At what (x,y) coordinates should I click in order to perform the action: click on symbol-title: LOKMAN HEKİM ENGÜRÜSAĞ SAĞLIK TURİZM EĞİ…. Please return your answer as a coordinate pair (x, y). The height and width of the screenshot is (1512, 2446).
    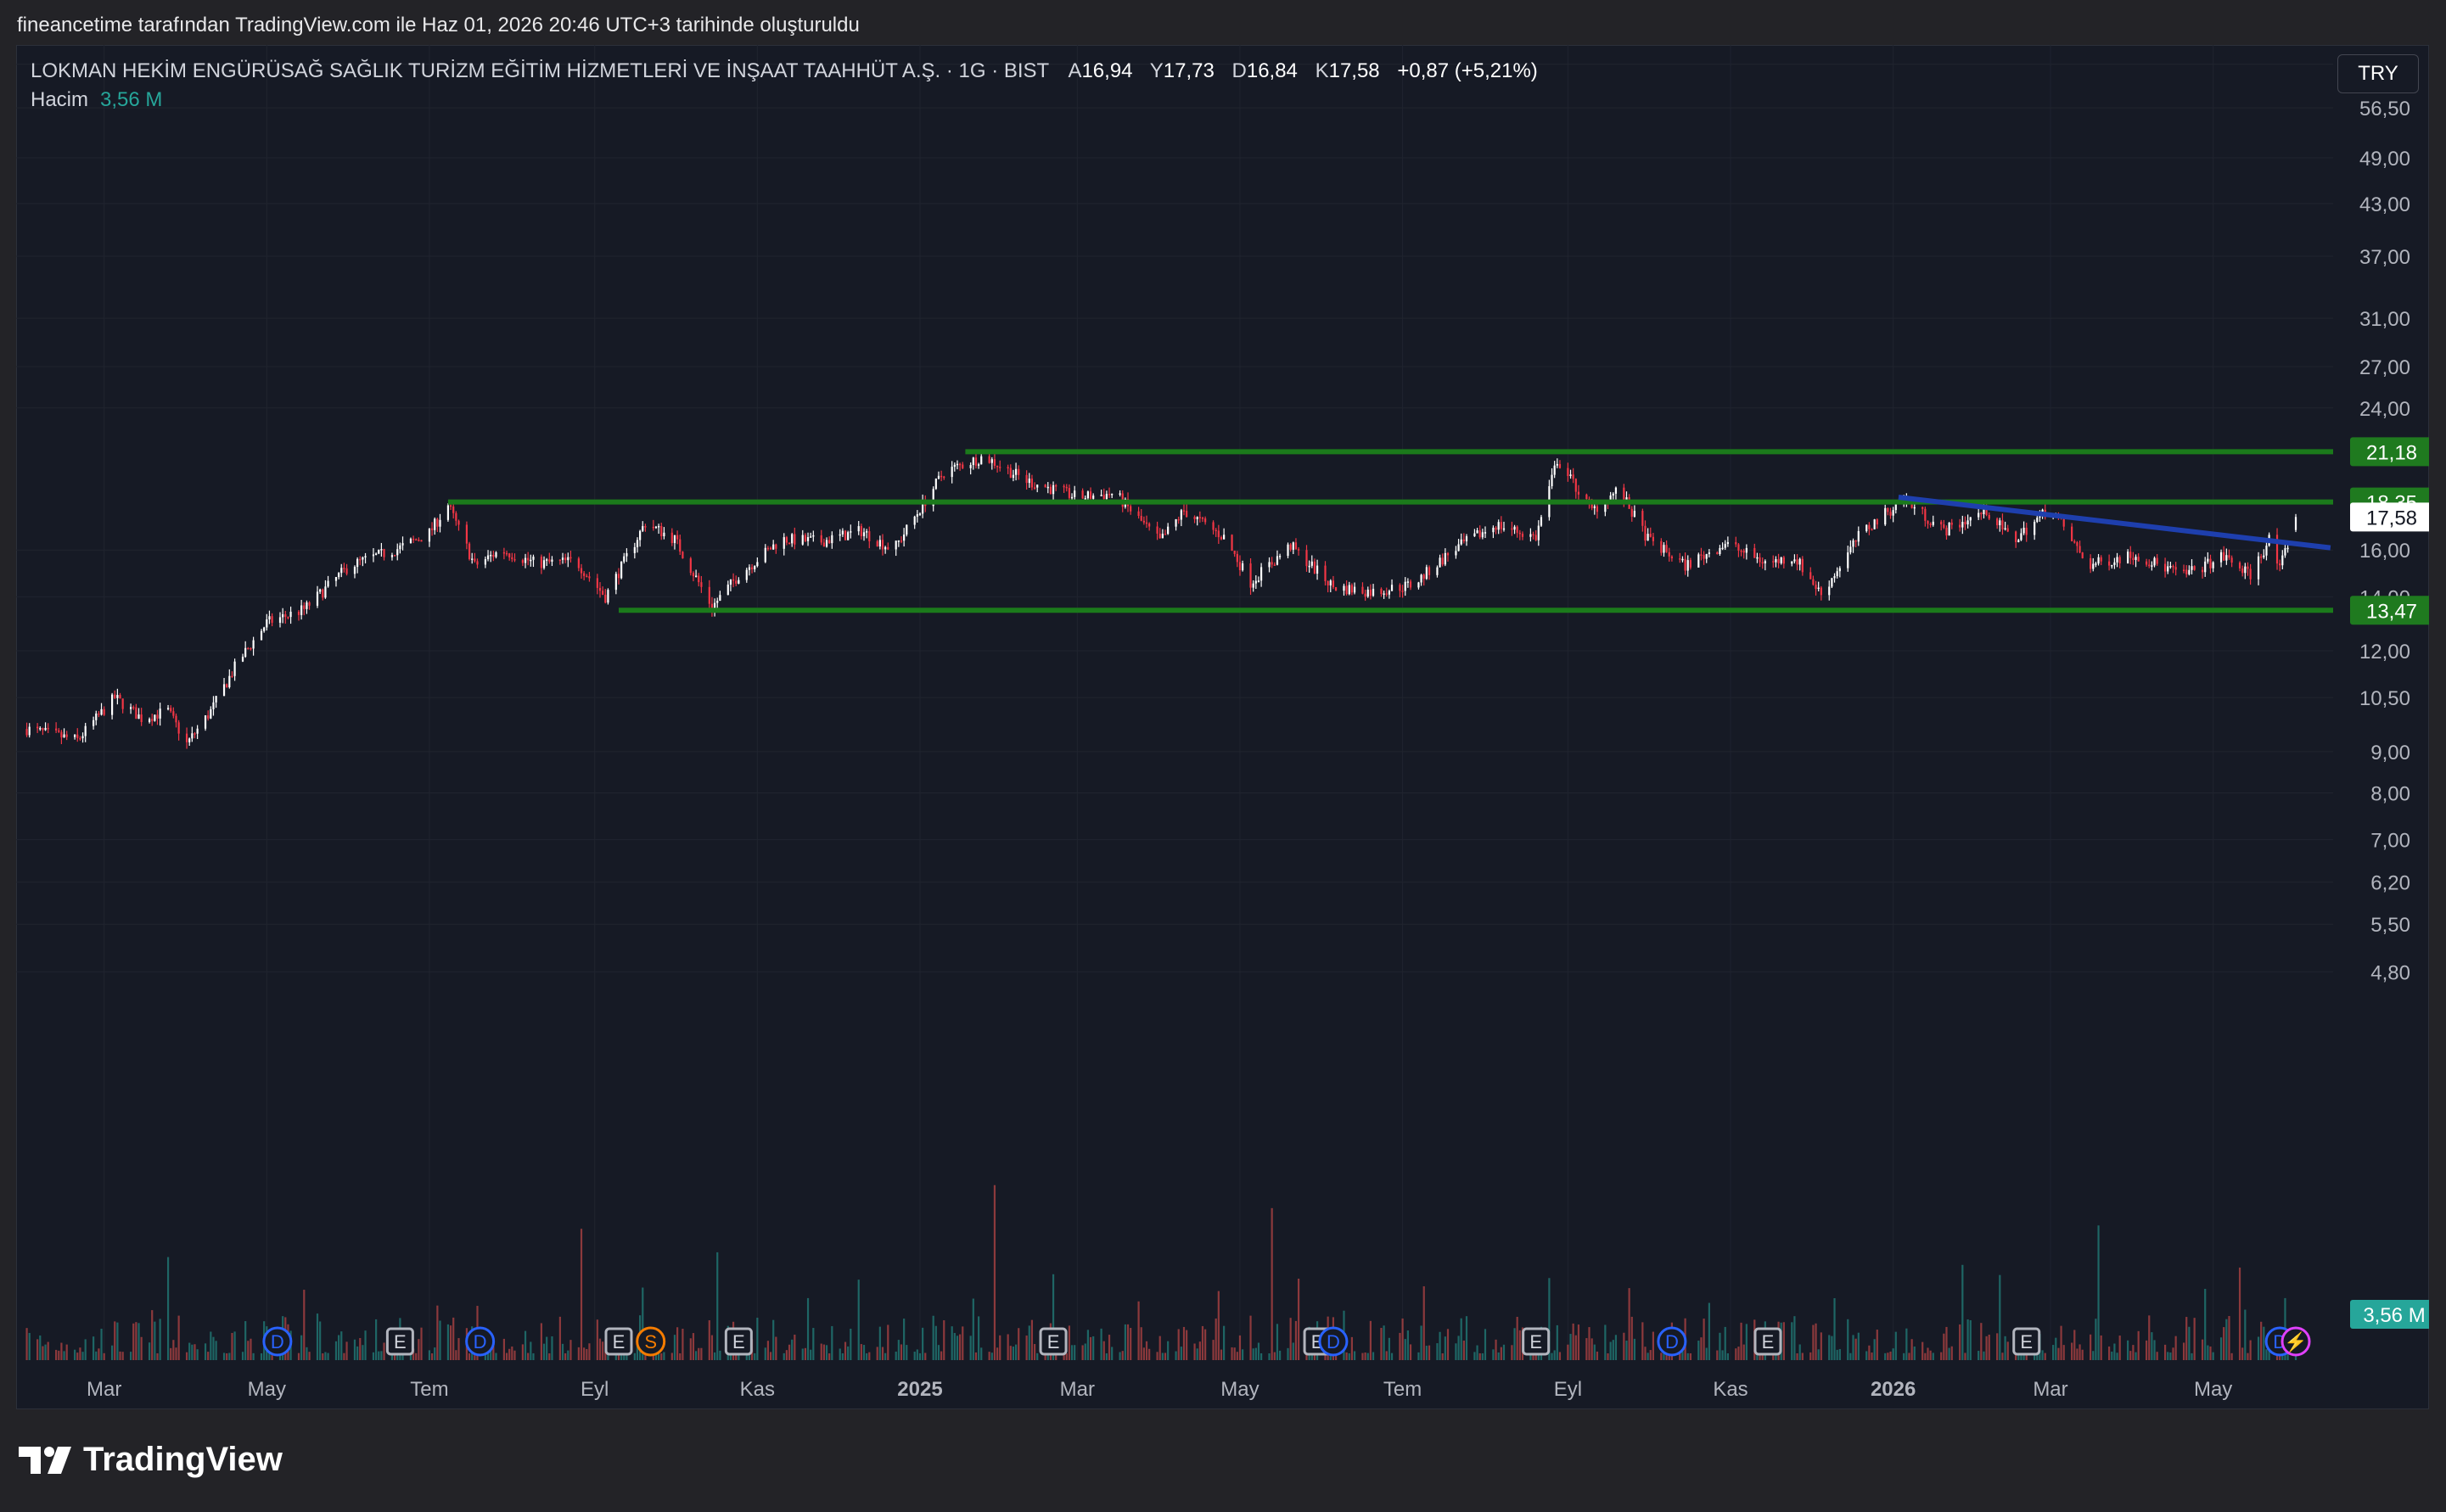
    Looking at the image, I should click on (540, 71).